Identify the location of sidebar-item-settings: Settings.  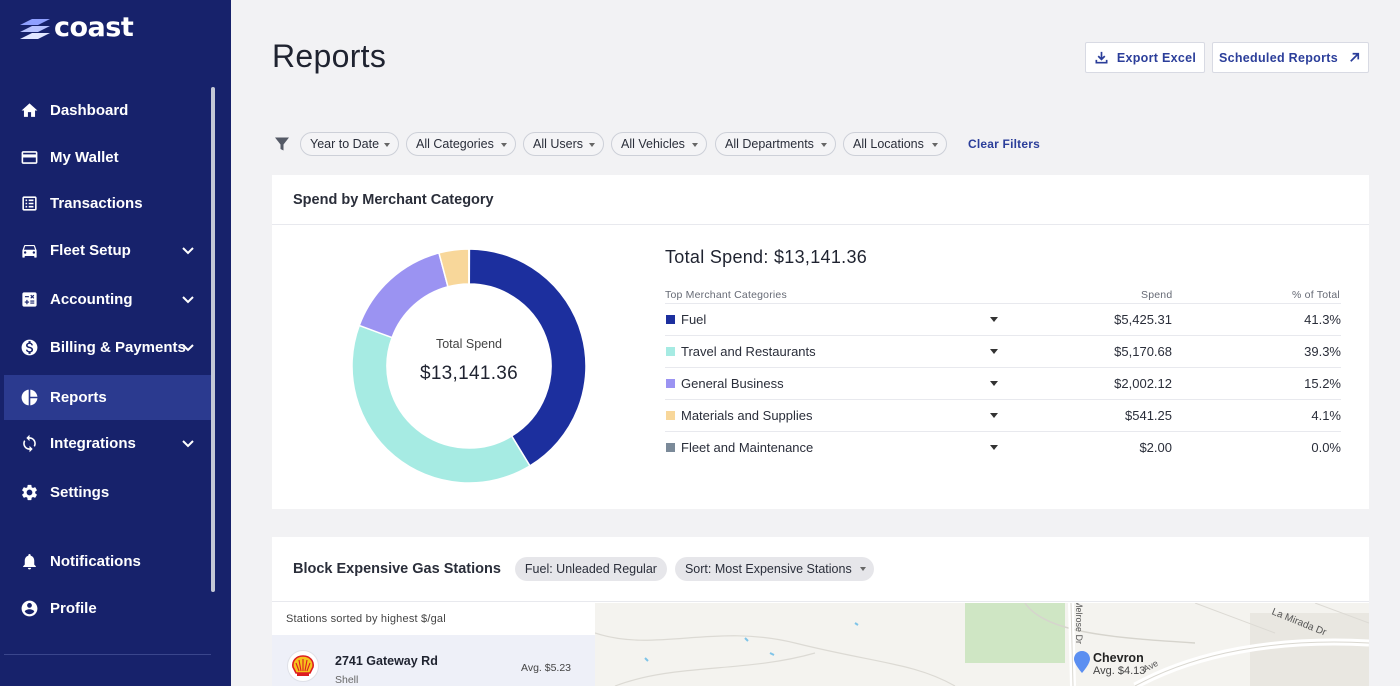
(107, 492).